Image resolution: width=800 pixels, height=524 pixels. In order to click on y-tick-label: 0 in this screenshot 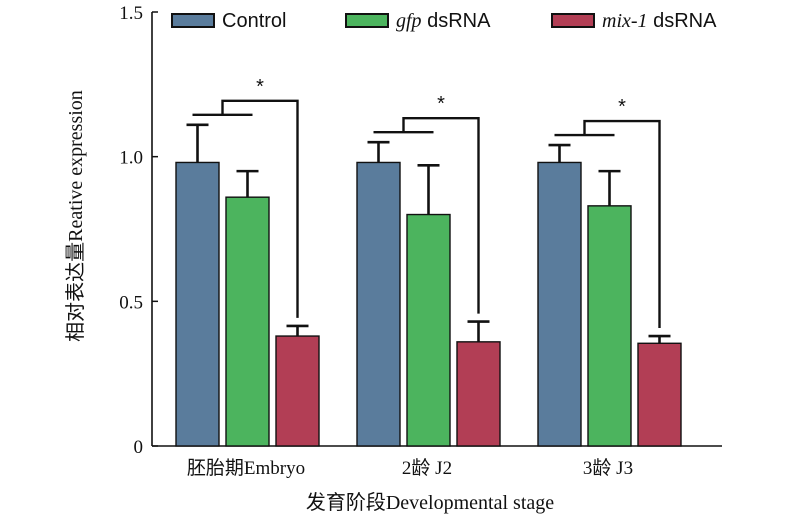, I will do `click(139, 447)`.